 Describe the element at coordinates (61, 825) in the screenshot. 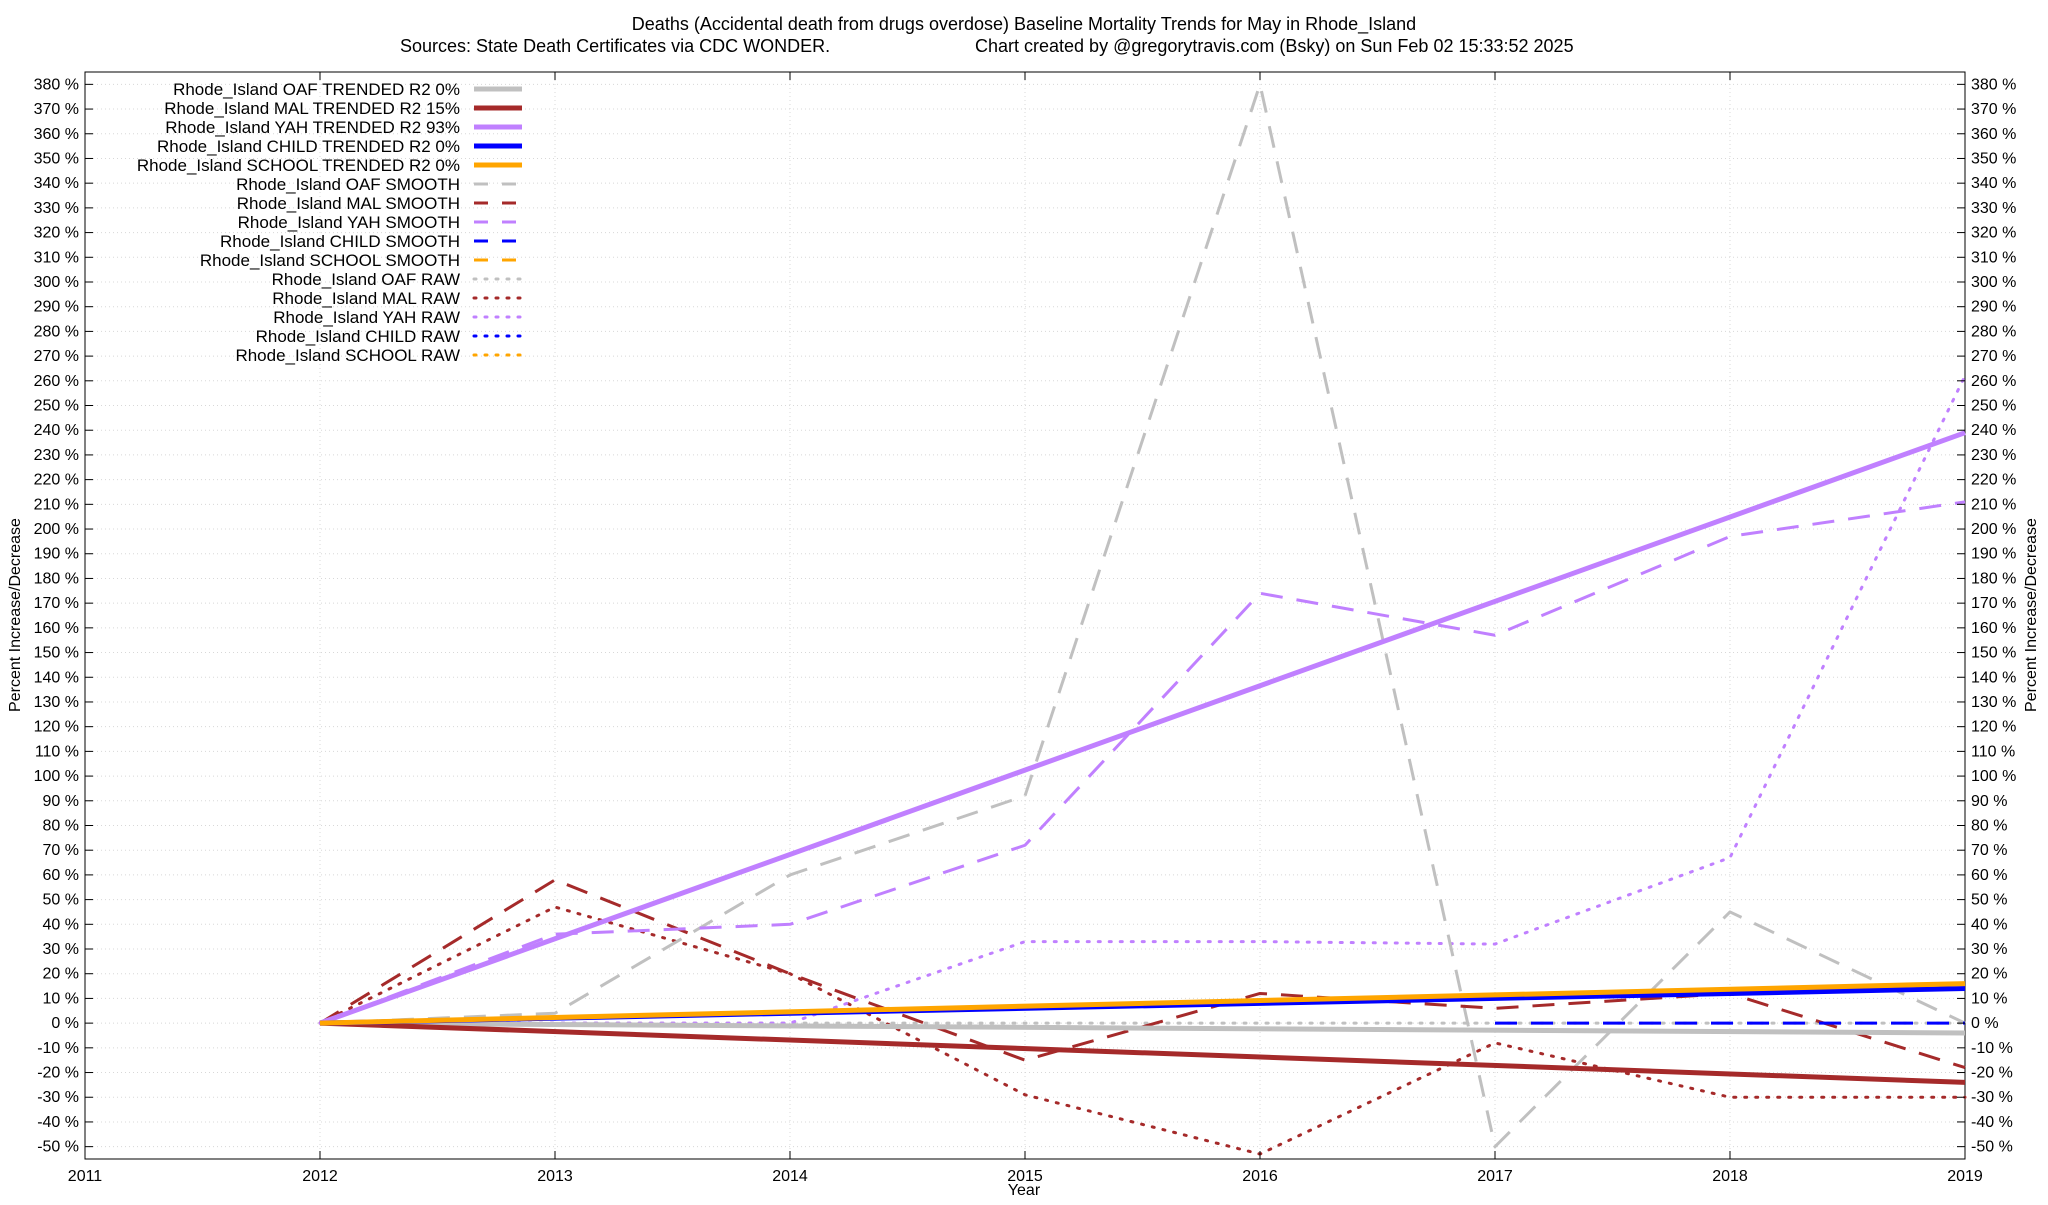

I see `y-tick-label: 80 %` at that location.